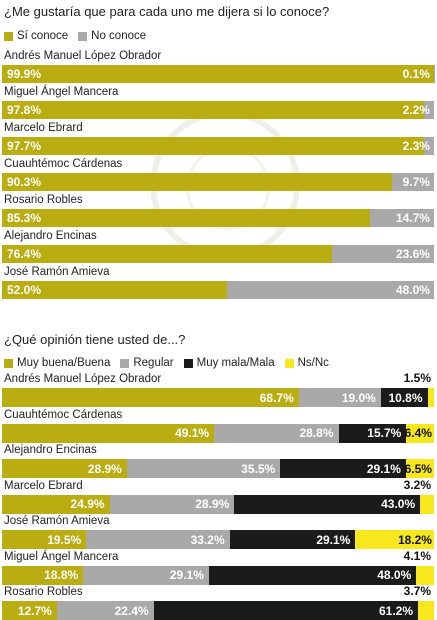 This screenshot has height=620, width=437. What do you see at coordinates (167, 254) in the screenshot?
I see `segment-si-conoce: 76.4%` at bounding box center [167, 254].